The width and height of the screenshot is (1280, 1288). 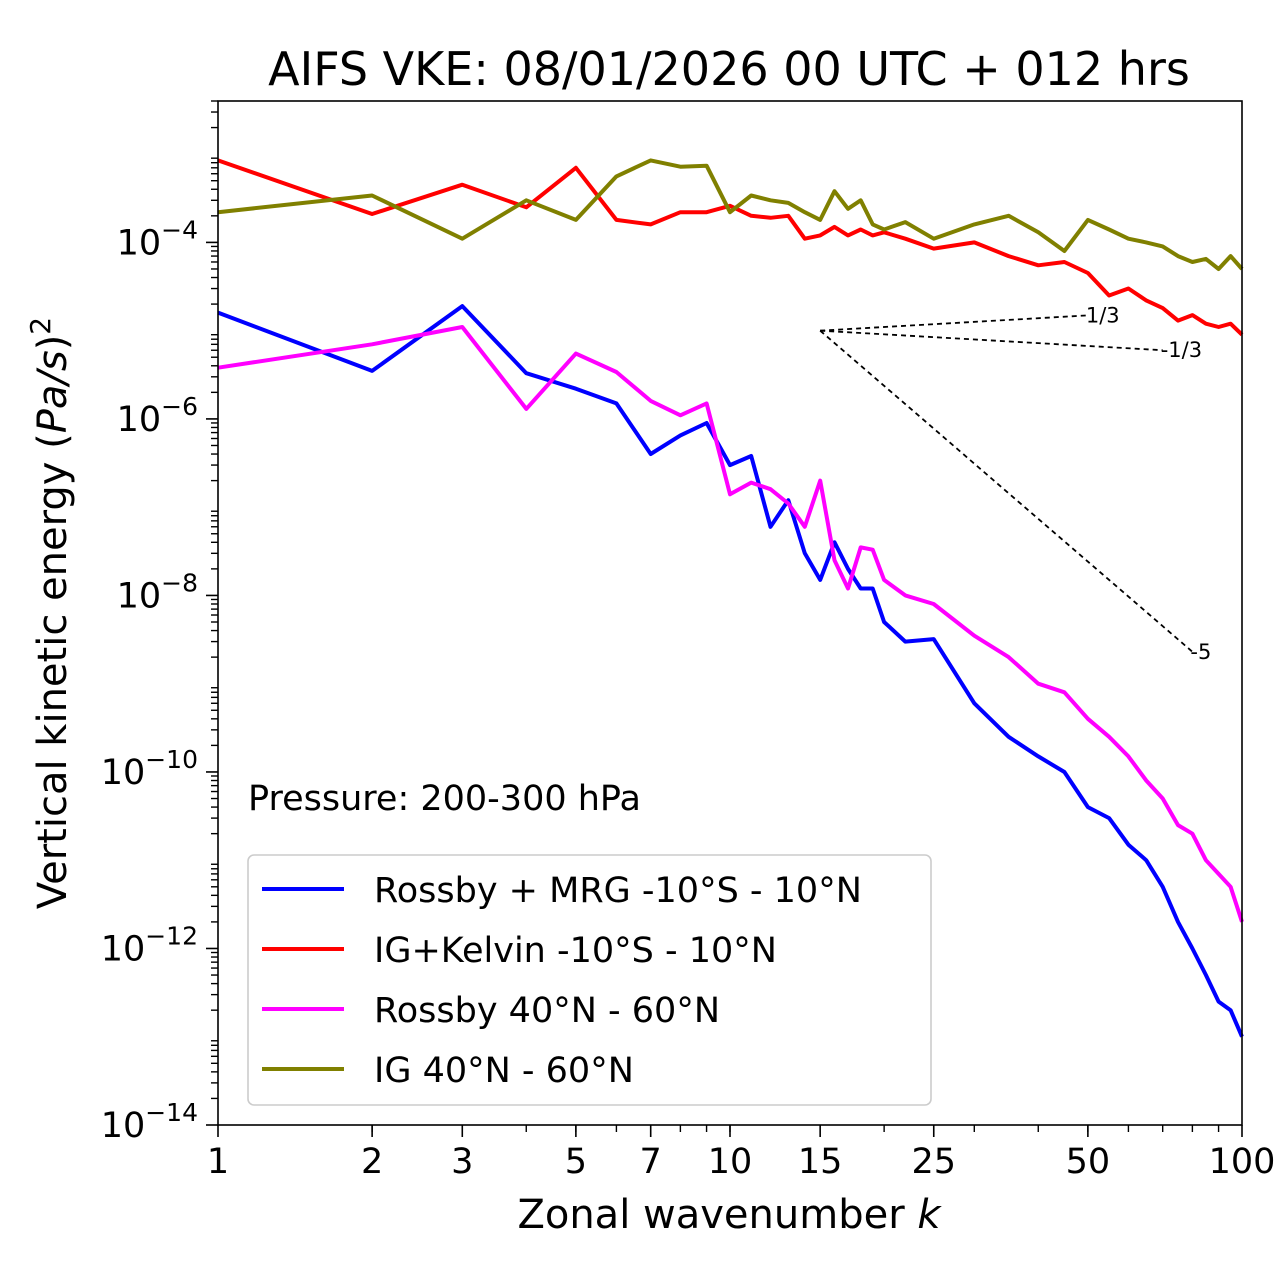 I want to click on y-tick-label: 10⁻¹⁴, so click(x=149, y=1122).